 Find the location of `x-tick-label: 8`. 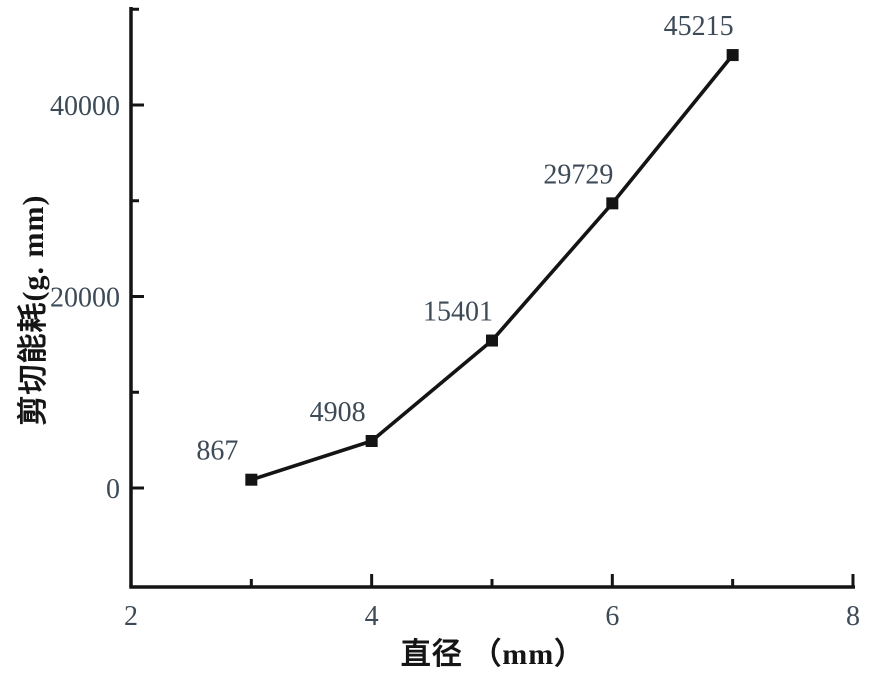

x-tick-label: 8 is located at coordinates (853, 616).